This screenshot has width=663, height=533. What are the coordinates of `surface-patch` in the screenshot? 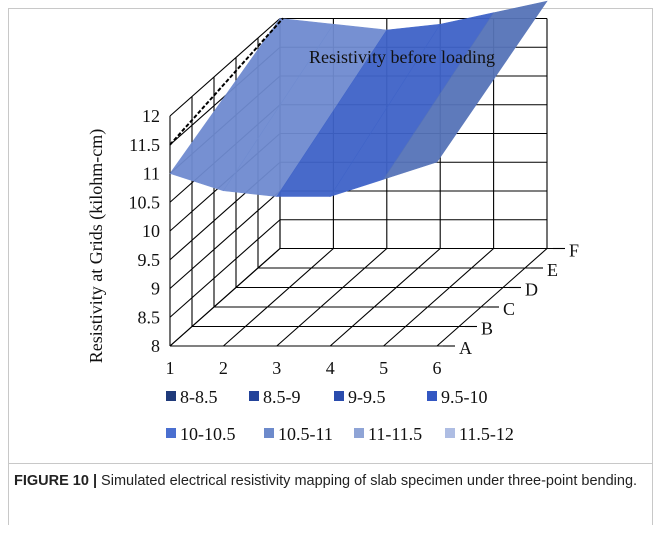 It's located at (465, 90).